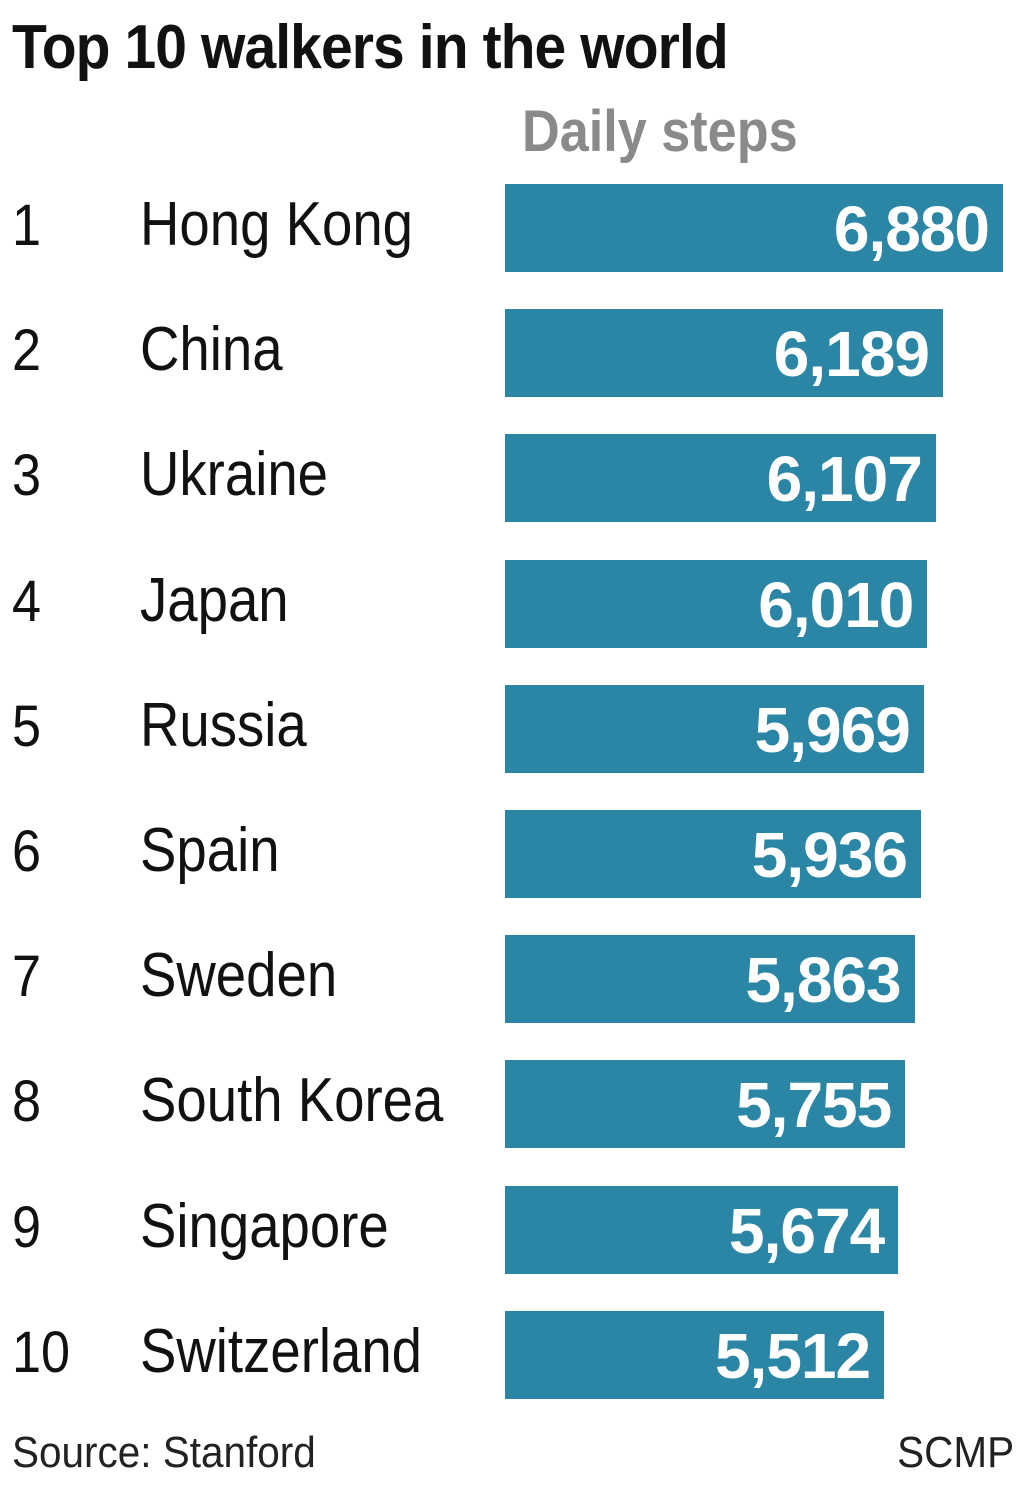  I want to click on value-label: Daily steps, so click(660, 131).